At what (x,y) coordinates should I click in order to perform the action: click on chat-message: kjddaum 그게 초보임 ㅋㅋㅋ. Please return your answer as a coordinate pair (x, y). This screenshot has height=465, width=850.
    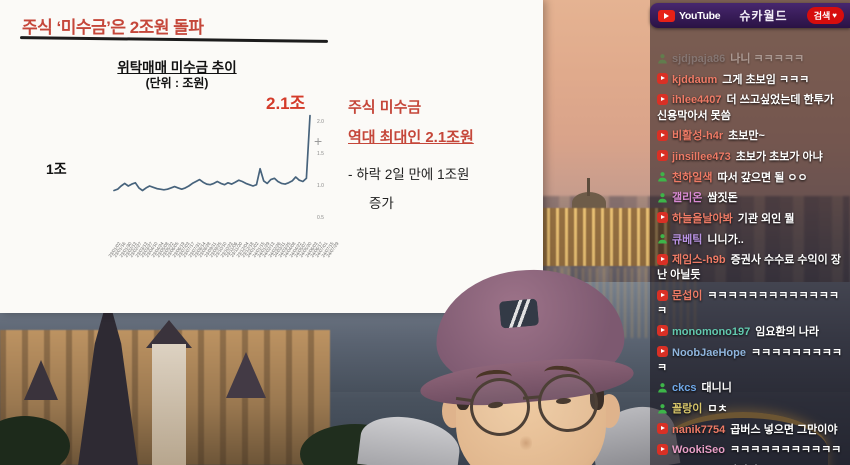
    Looking at the image, I should click on (750, 80).